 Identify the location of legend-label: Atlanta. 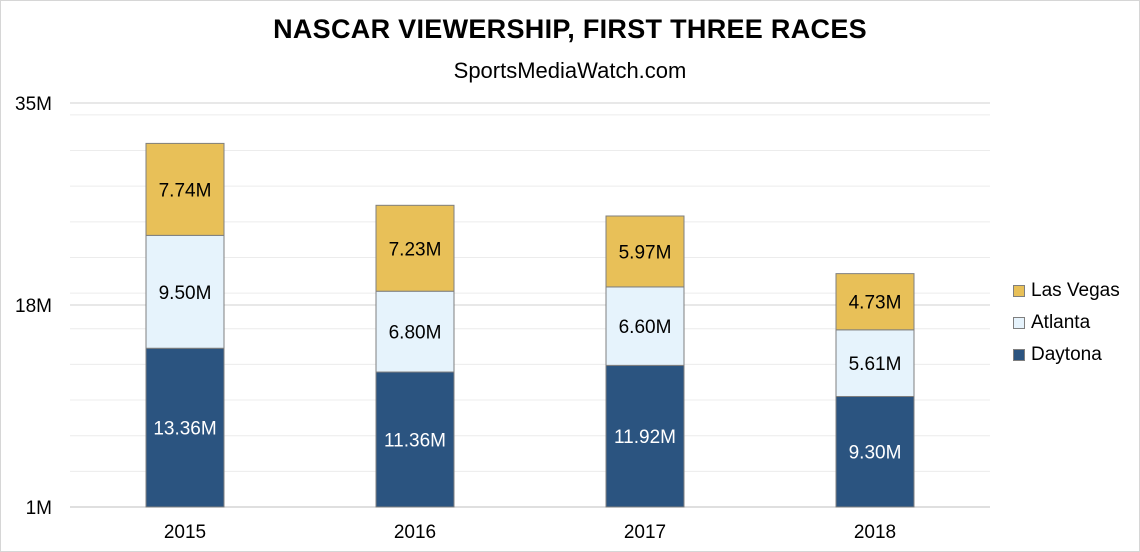
(1061, 322).